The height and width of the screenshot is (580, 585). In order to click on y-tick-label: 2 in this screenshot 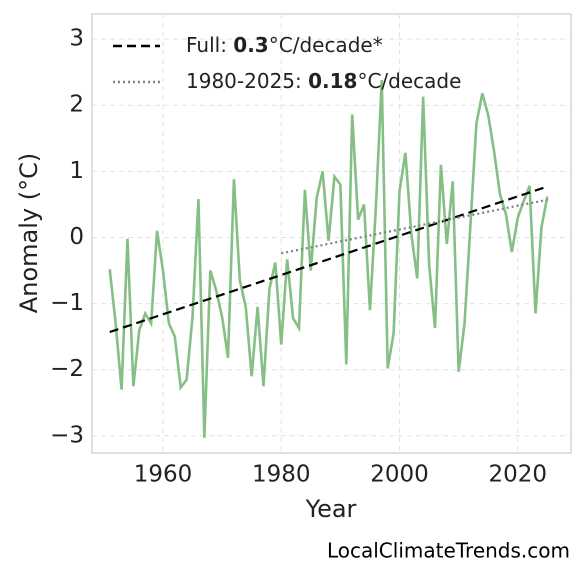, I will do `click(76, 105)`.